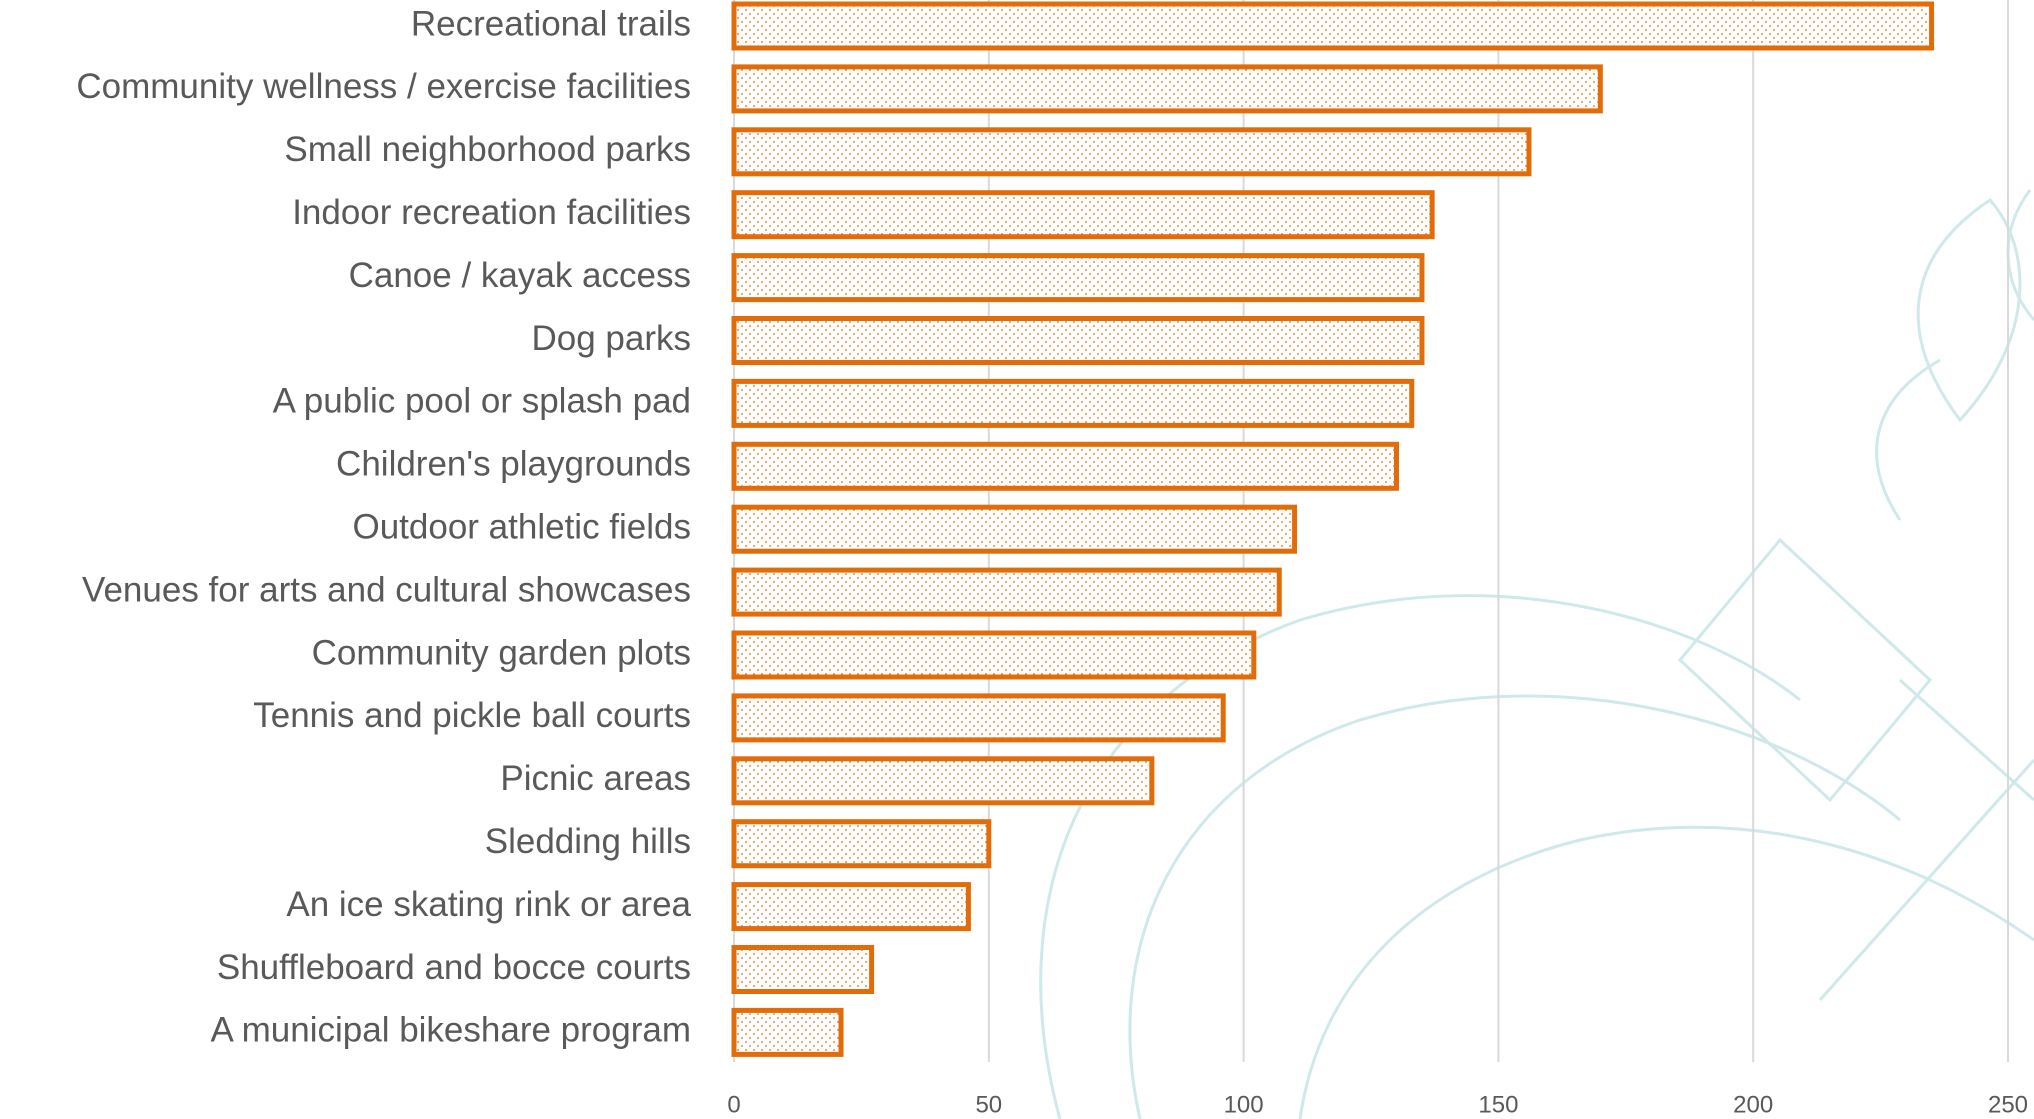 The image size is (2034, 1119). Describe the element at coordinates (491, 212) in the screenshot. I see `y-tick-label: Indoor recreation facilities` at that location.